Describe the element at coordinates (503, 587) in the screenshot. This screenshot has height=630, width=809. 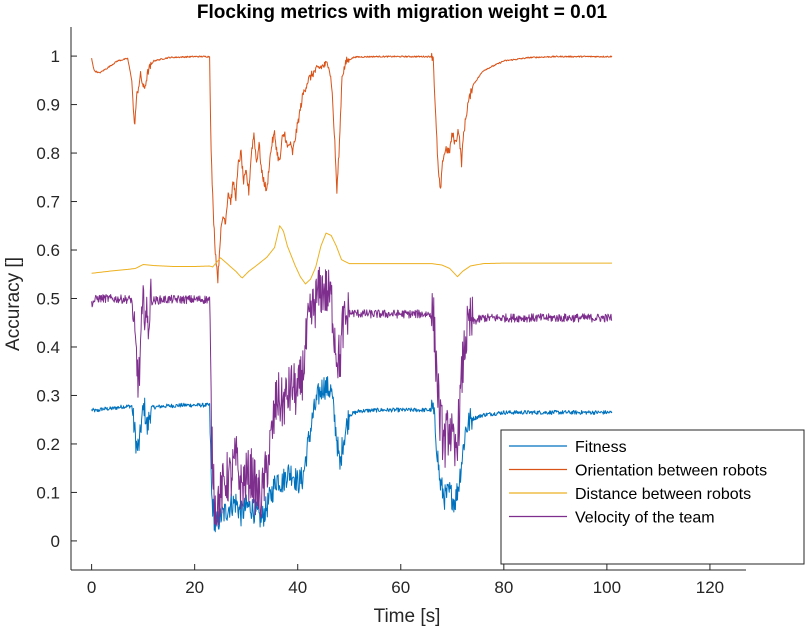
I see `x-tick-label: 80` at that location.